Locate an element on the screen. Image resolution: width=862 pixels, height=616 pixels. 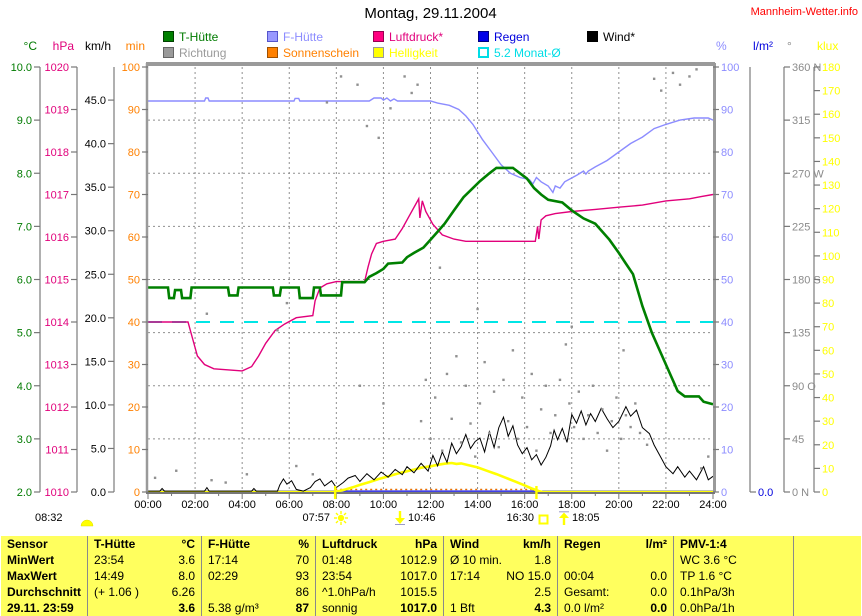
cell-label: 01:48 is located at coordinates (337, 560).